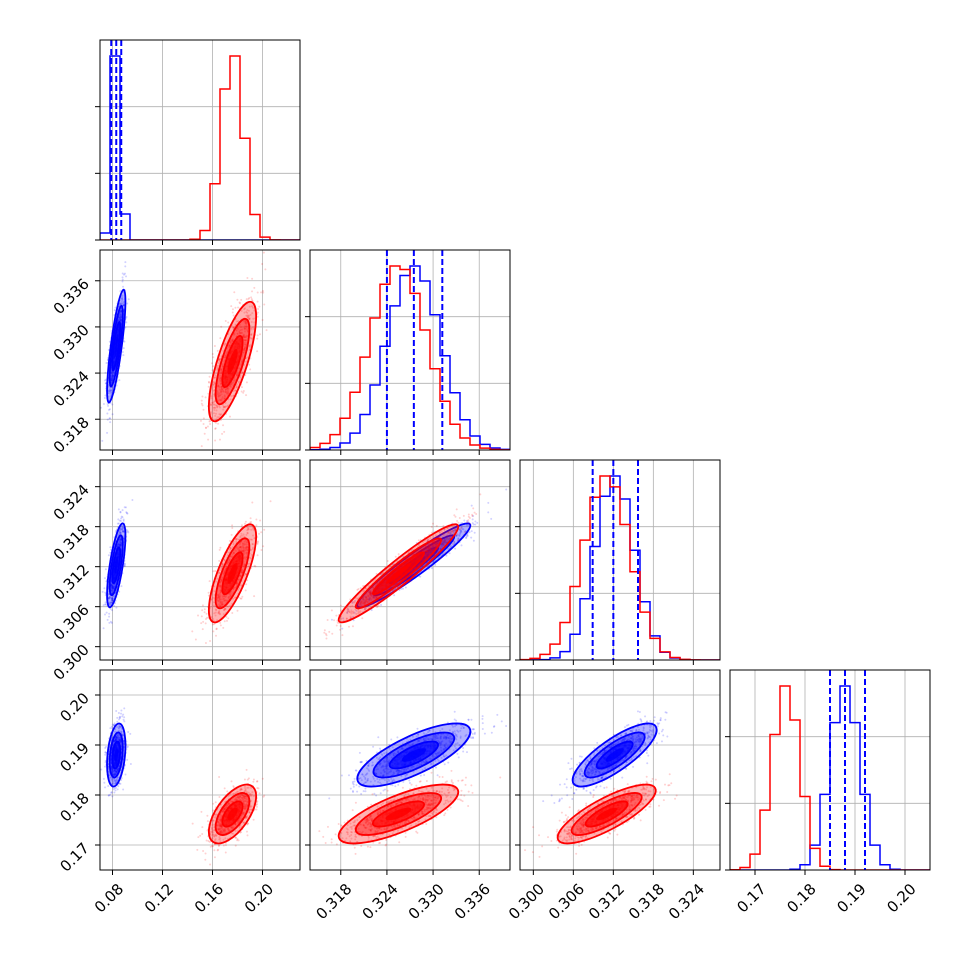 This screenshot has width=970, height=970. What do you see at coordinates (71, 296) in the screenshot?
I see `y-tick-label: 0.336` at bounding box center [71, 296].